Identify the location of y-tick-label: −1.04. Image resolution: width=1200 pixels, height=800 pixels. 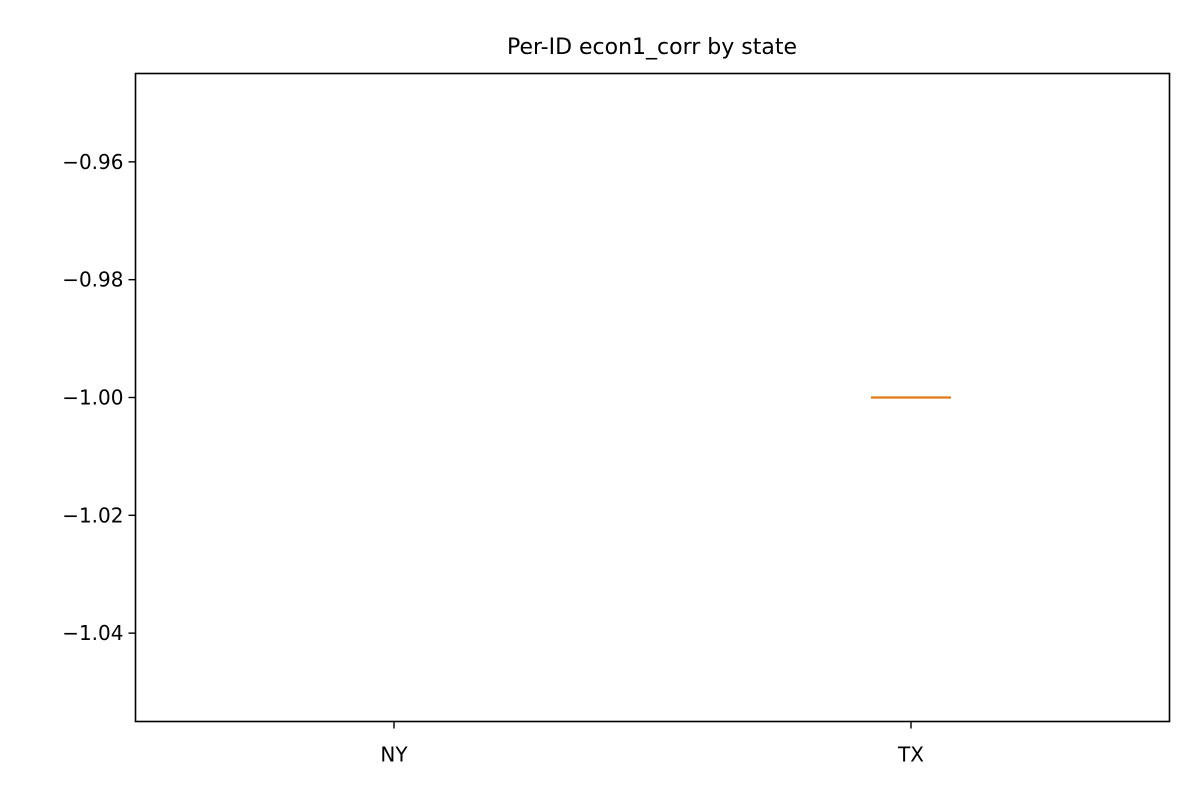
(92, 633).